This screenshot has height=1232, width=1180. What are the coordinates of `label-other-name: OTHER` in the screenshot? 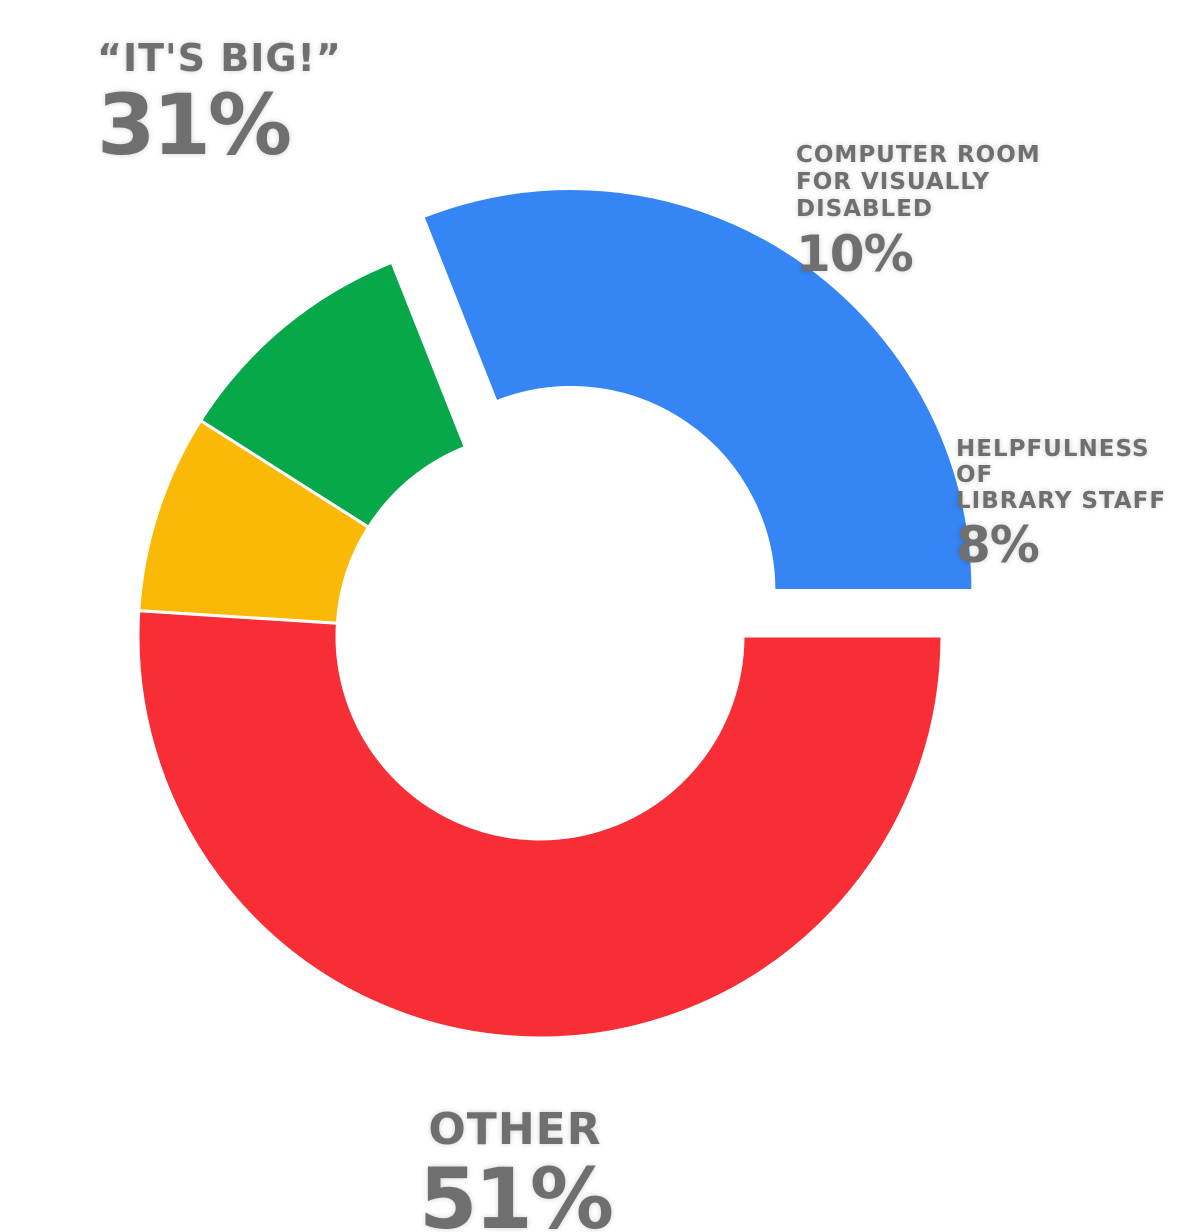 It's located at (515, 1129).